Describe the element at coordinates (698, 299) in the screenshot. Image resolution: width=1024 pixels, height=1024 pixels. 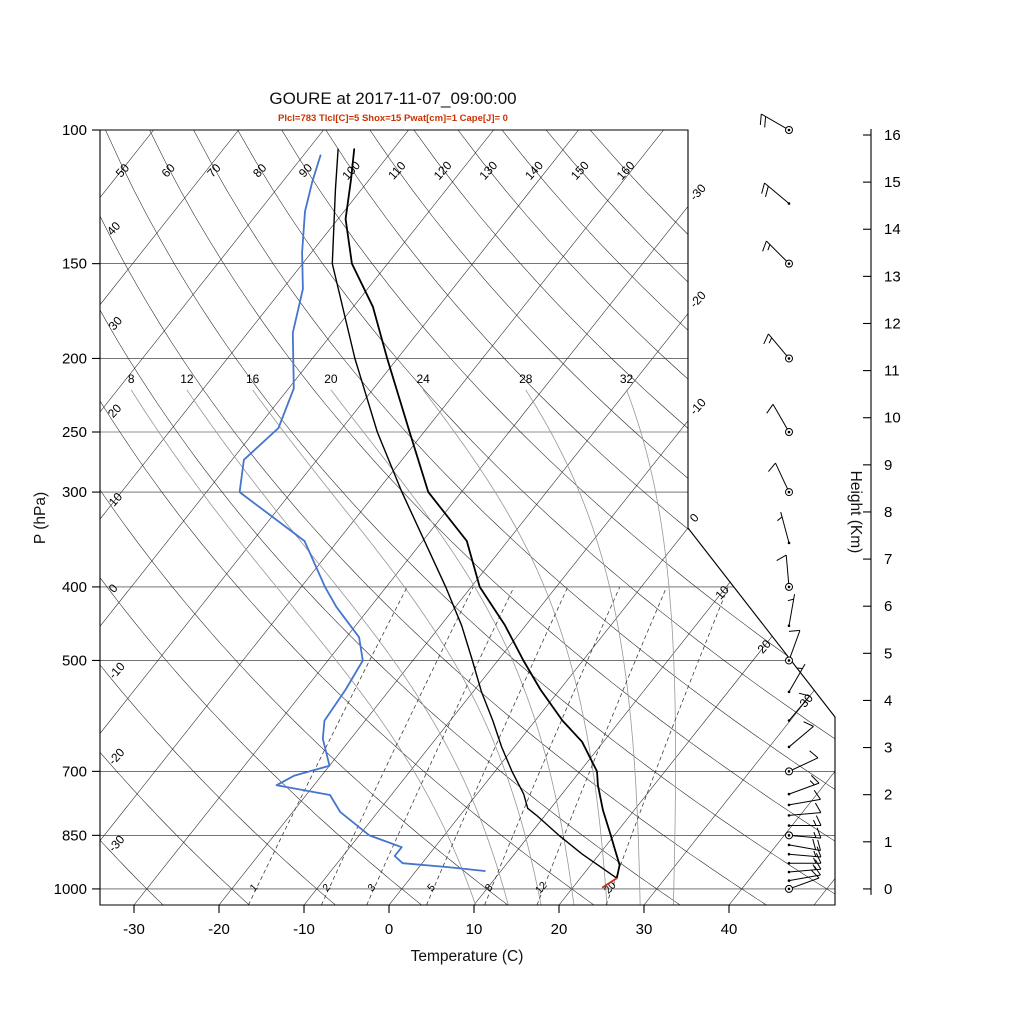
I see `isotherm-right-label: -20` at that location.